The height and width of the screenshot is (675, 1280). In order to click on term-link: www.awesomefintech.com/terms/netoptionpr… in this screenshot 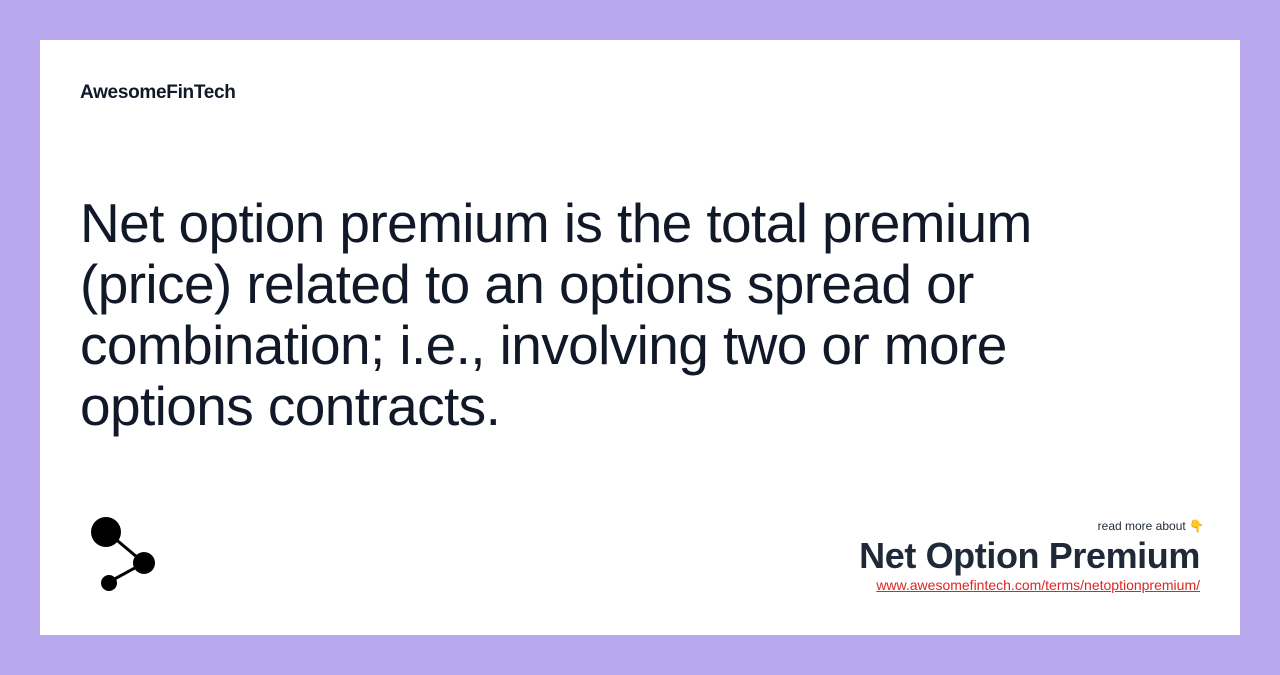, I will do `click(1038, 585)`.